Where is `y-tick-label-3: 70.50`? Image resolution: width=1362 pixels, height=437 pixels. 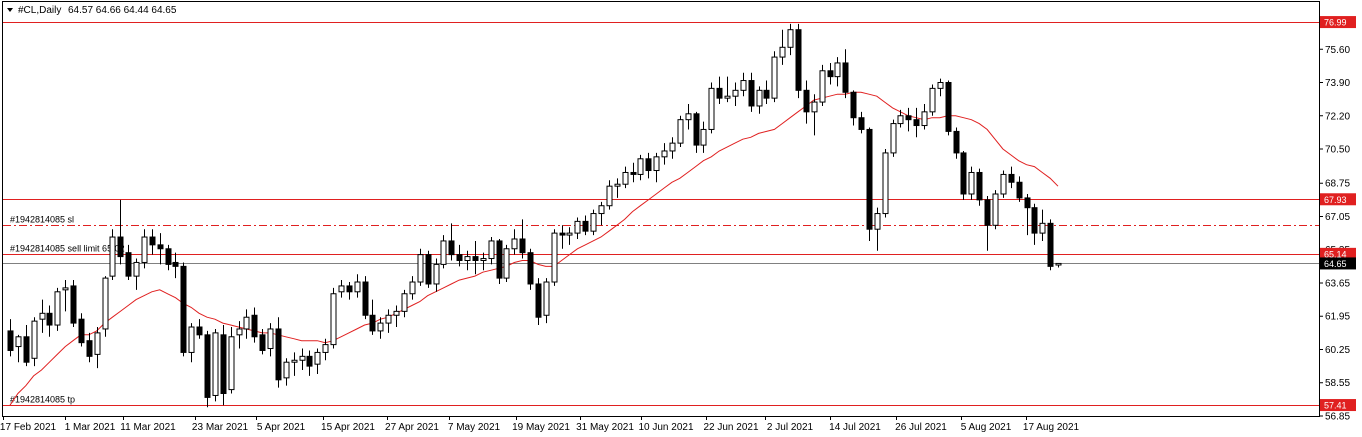 y-tick-label-3: 70.50 is located at coordinates (1337, 150).